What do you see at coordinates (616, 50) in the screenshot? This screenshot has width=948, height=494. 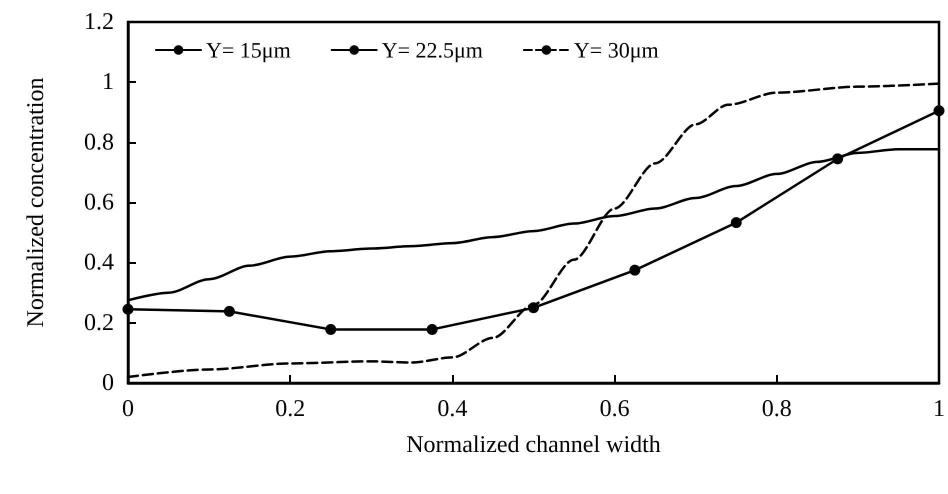 I see `legend-label: Y= 30μm` at bounding box center [616, 50].